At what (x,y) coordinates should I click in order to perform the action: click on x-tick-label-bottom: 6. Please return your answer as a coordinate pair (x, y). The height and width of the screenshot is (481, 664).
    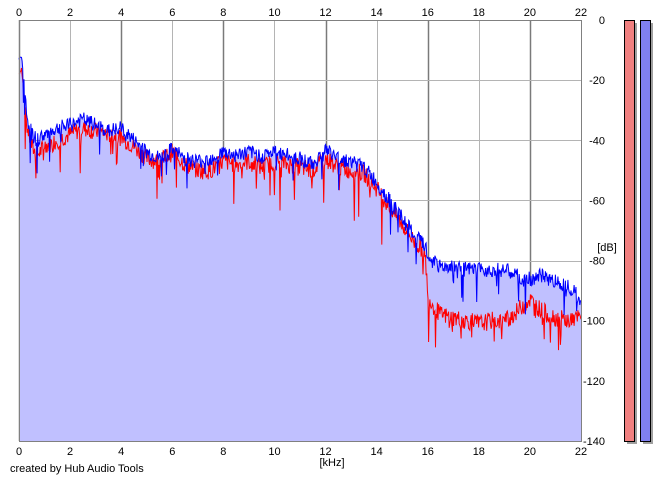
    Looking at the image, I should click on (172, 452).